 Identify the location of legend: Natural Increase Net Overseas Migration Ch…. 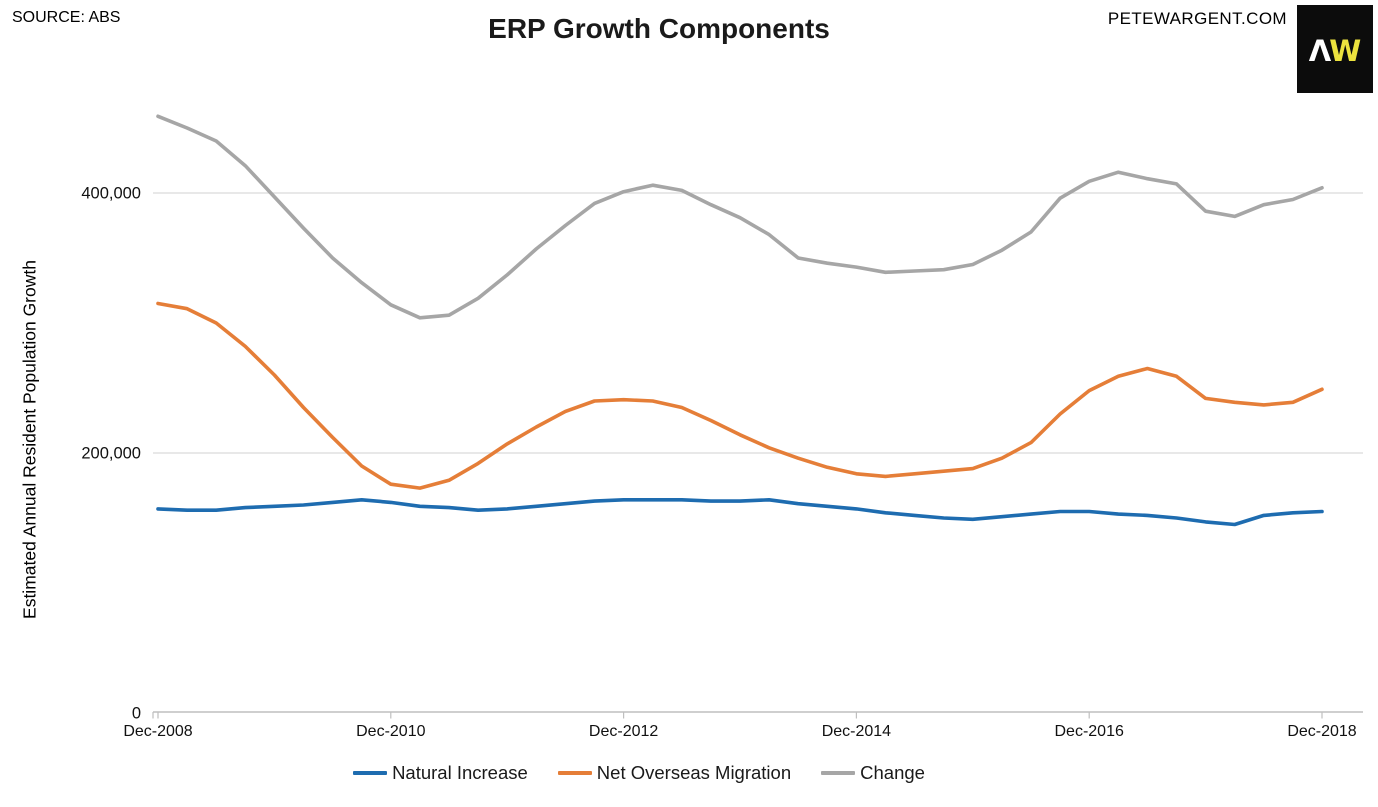
(664, 773).